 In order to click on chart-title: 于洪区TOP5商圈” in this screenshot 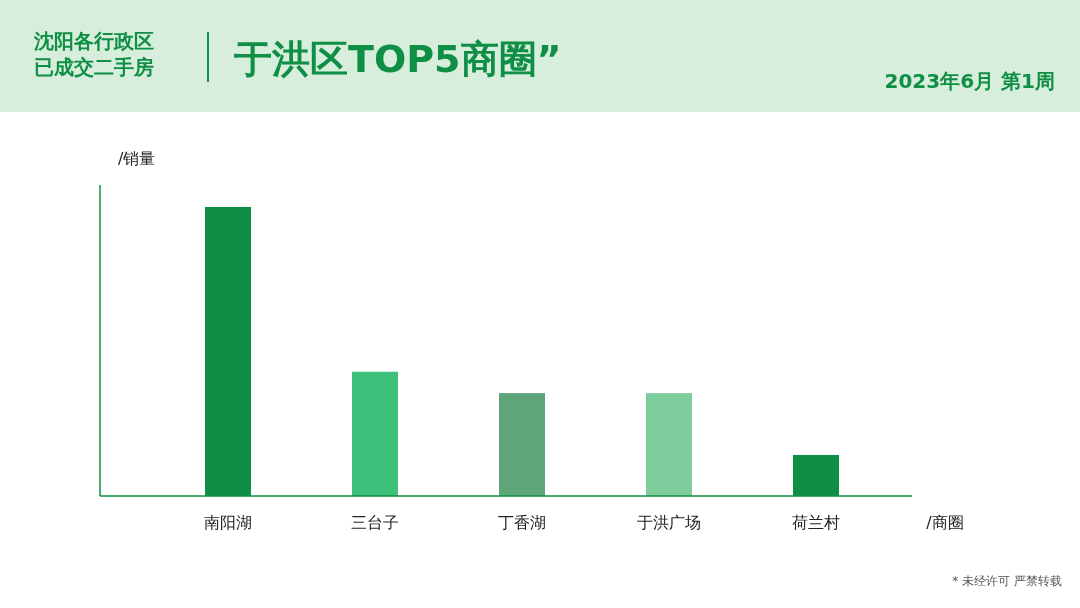, I will do `click(398, 59)`.